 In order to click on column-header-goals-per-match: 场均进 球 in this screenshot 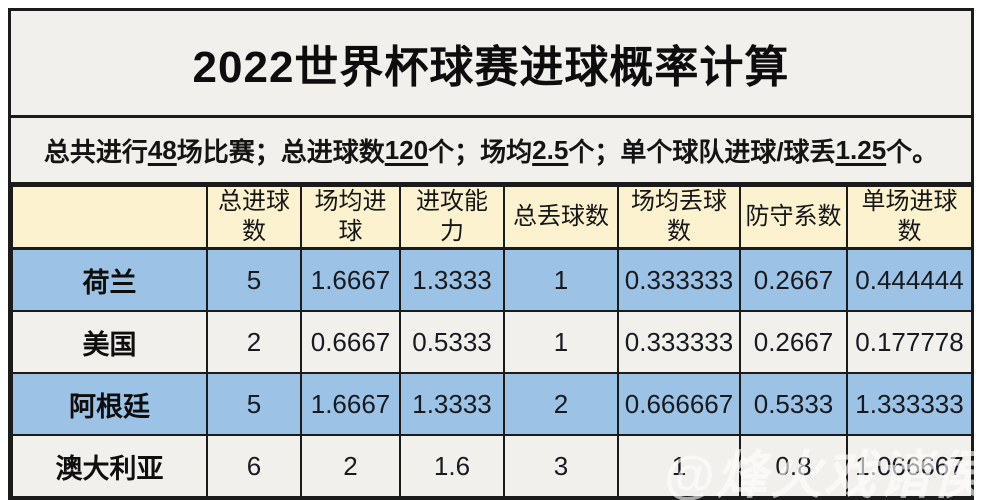, I will do `click(350, 217)`.